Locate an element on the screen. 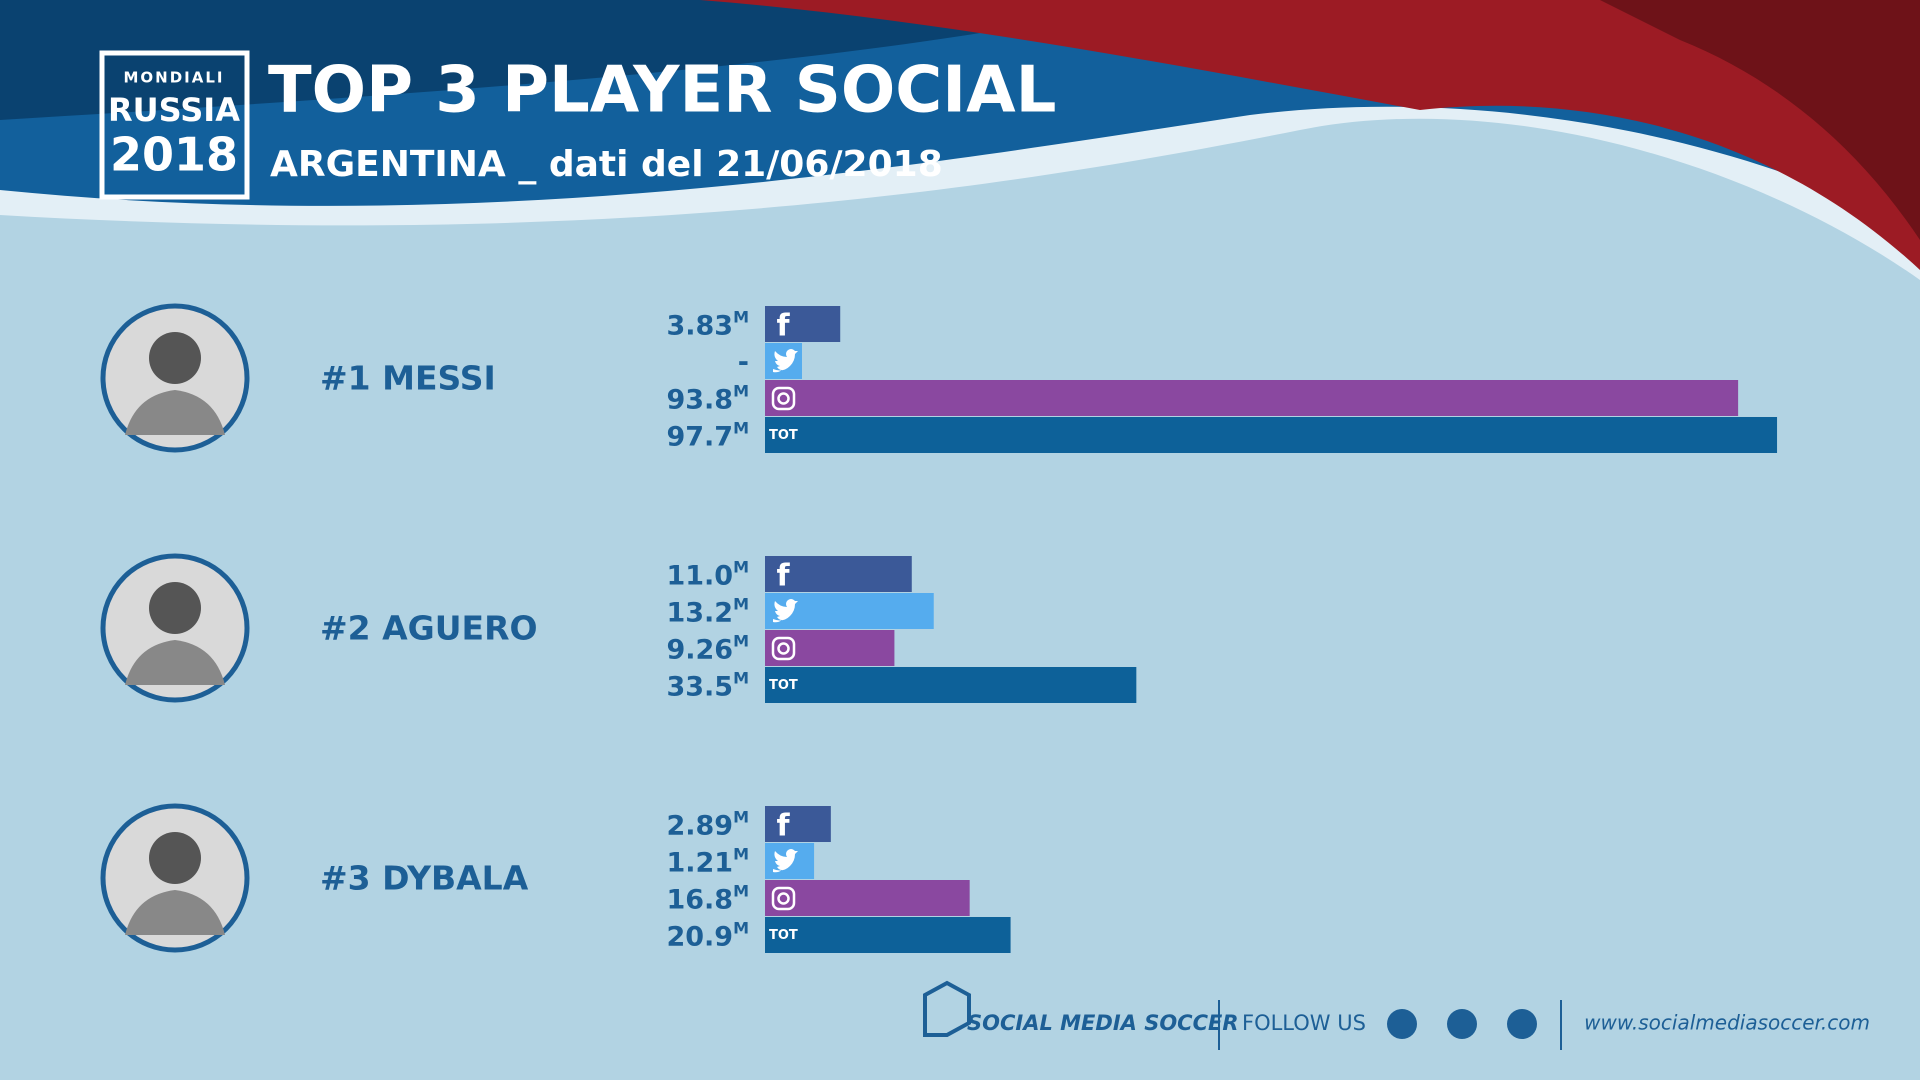 The image size is (1920, 1080). dark-wave is located at coordinates (575, 60).